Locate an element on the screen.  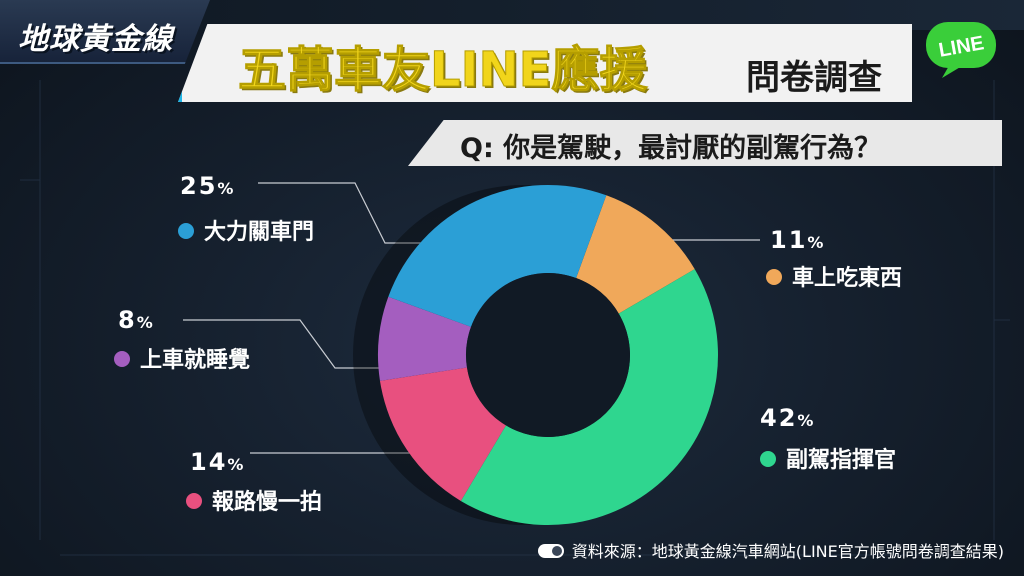
legend-dot-s4 is located at coordinates (186, 231).